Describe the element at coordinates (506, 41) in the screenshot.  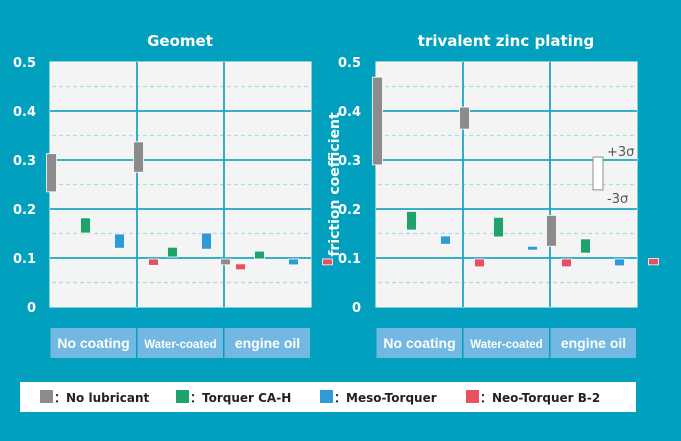
I see `chart-title: trivalent zinc plating` at that location.